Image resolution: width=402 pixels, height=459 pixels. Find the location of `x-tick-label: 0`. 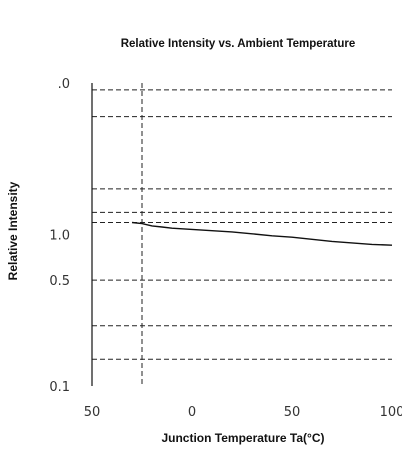

x-tick-label: 0 is located at coordinates (192, 412).